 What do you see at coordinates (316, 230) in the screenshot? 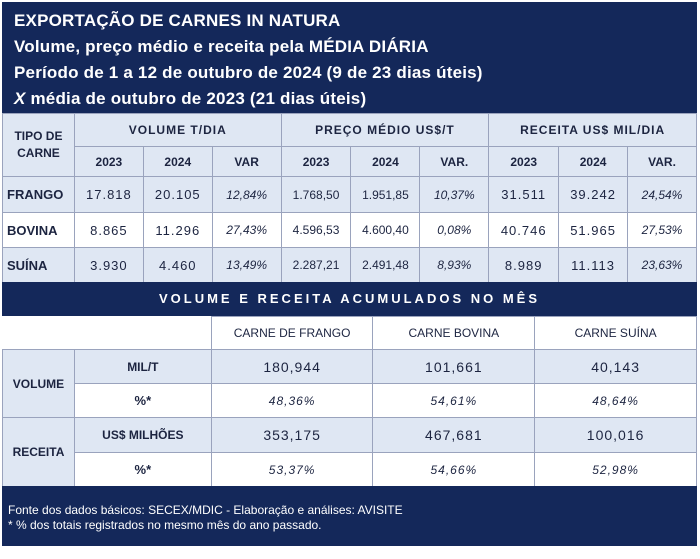
I see `cell: 4.596,53` at bounding box center [316, 230].